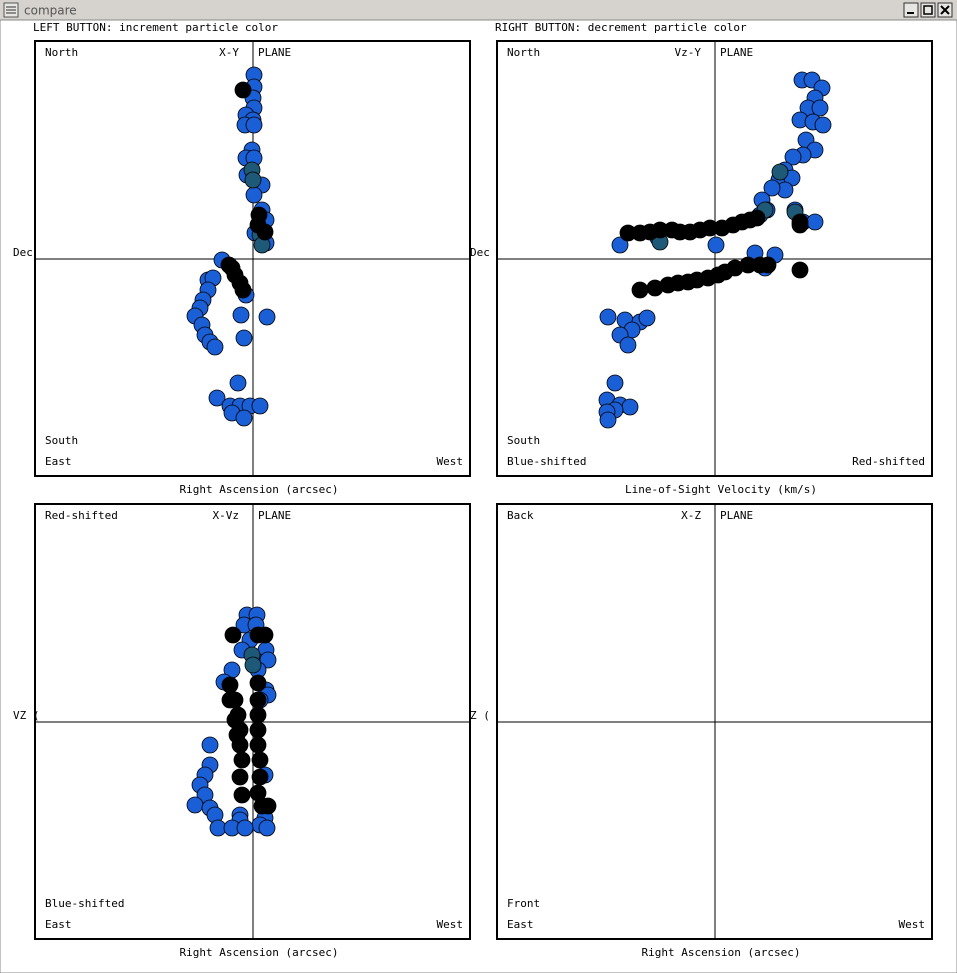  Describe the element at coordinates (226, 515) in the screenshot. I see `plane-label: X-Vz` at that location.